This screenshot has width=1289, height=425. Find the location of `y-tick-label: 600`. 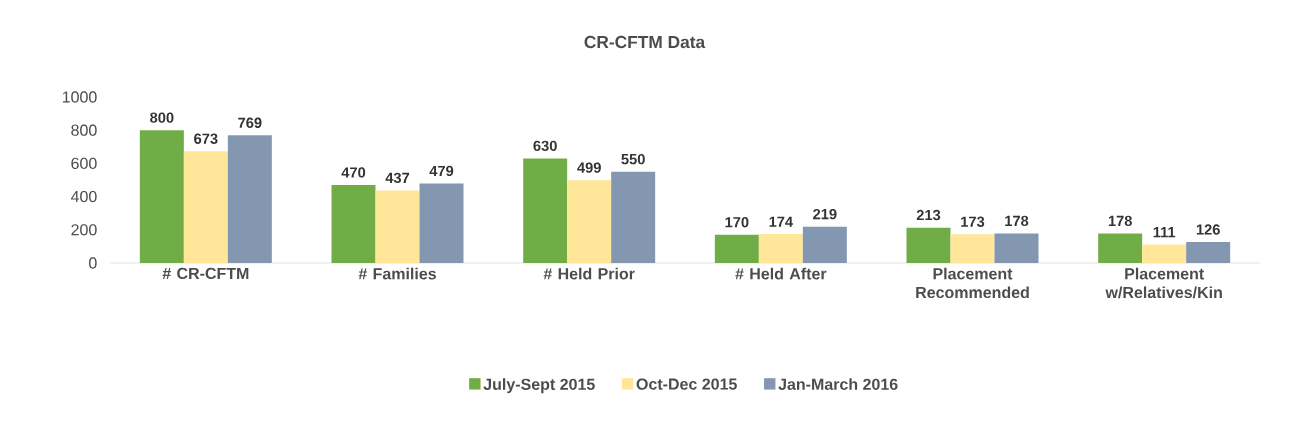

y-tick-label: 600 is located at coordinates (84, 163).